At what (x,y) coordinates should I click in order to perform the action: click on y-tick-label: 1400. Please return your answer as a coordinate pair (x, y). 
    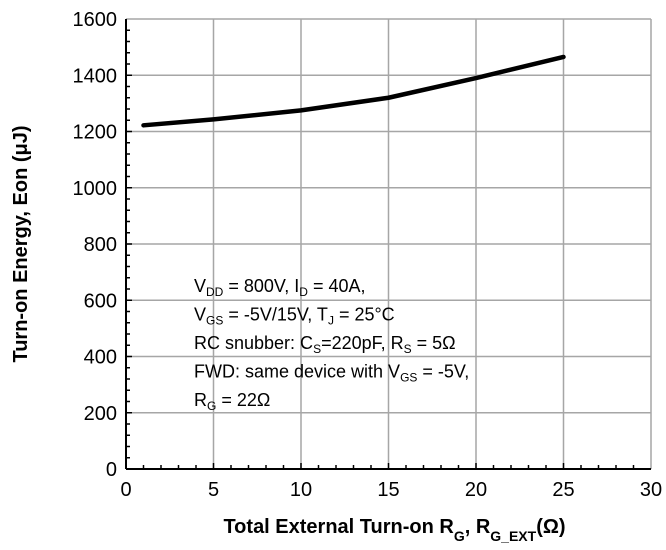
    Looking at the image, I should click on (95, 76).